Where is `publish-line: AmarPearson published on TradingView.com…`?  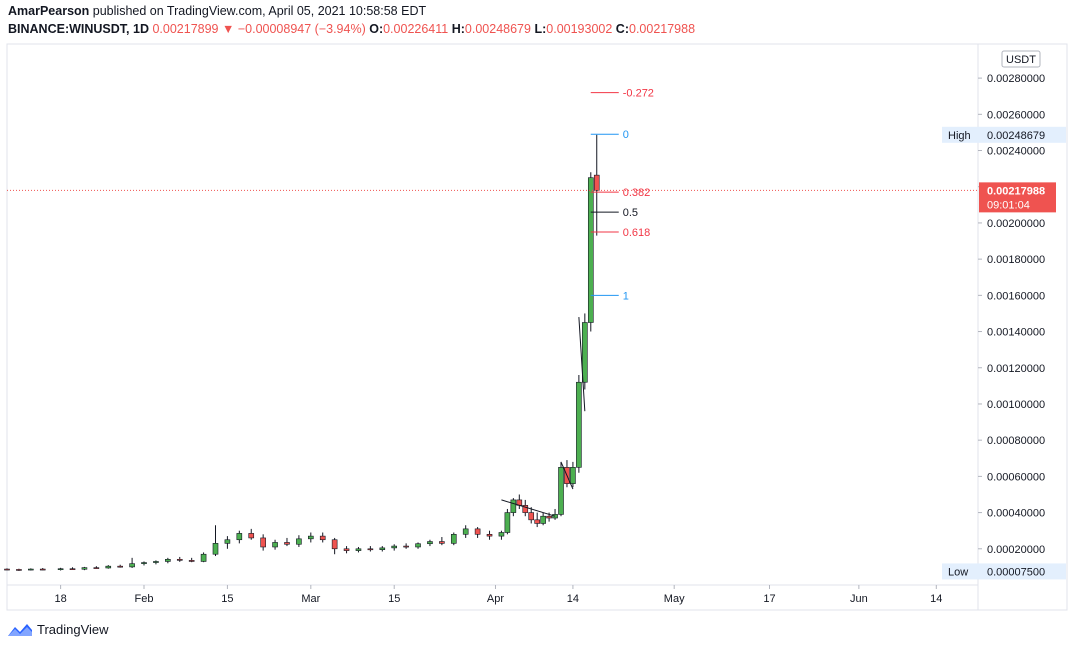 publish-line: AmarPearson published on TradingView.com… is located at coordinates (217, 11).